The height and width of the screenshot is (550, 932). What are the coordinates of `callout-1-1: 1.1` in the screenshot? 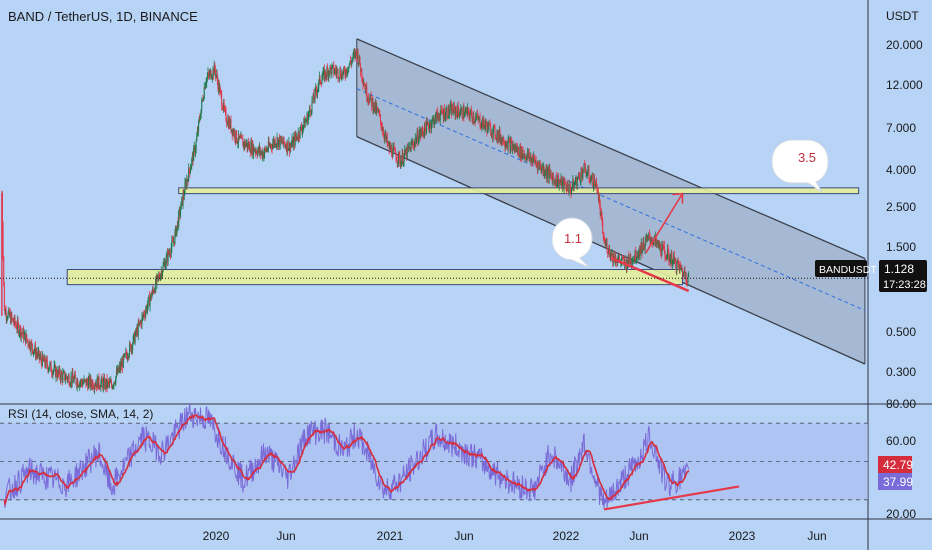 It's located at (572, 243).